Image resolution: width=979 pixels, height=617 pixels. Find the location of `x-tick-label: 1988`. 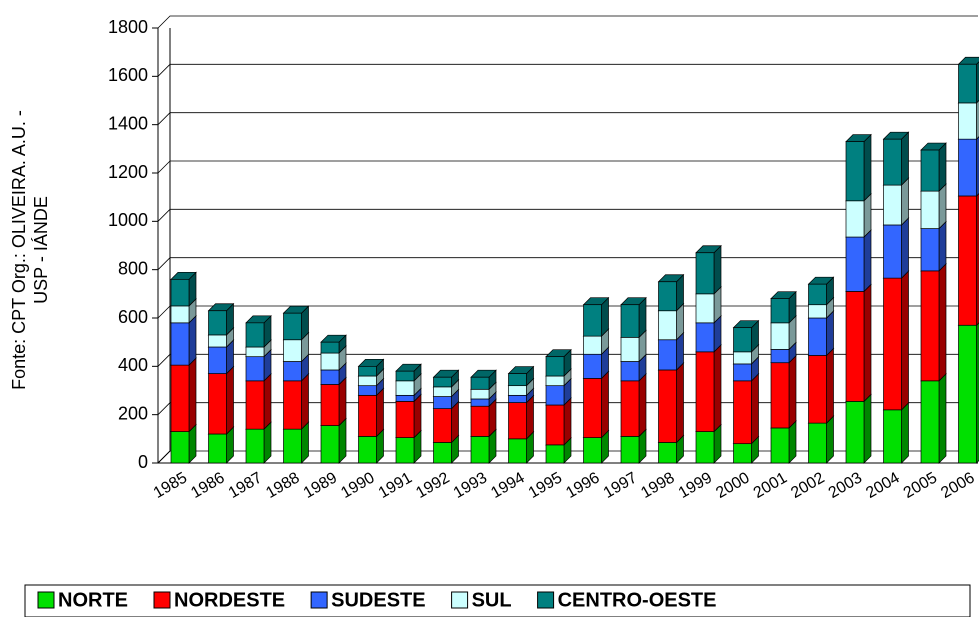

x-tick-label: 1988 is located at coordinates (282, 485).